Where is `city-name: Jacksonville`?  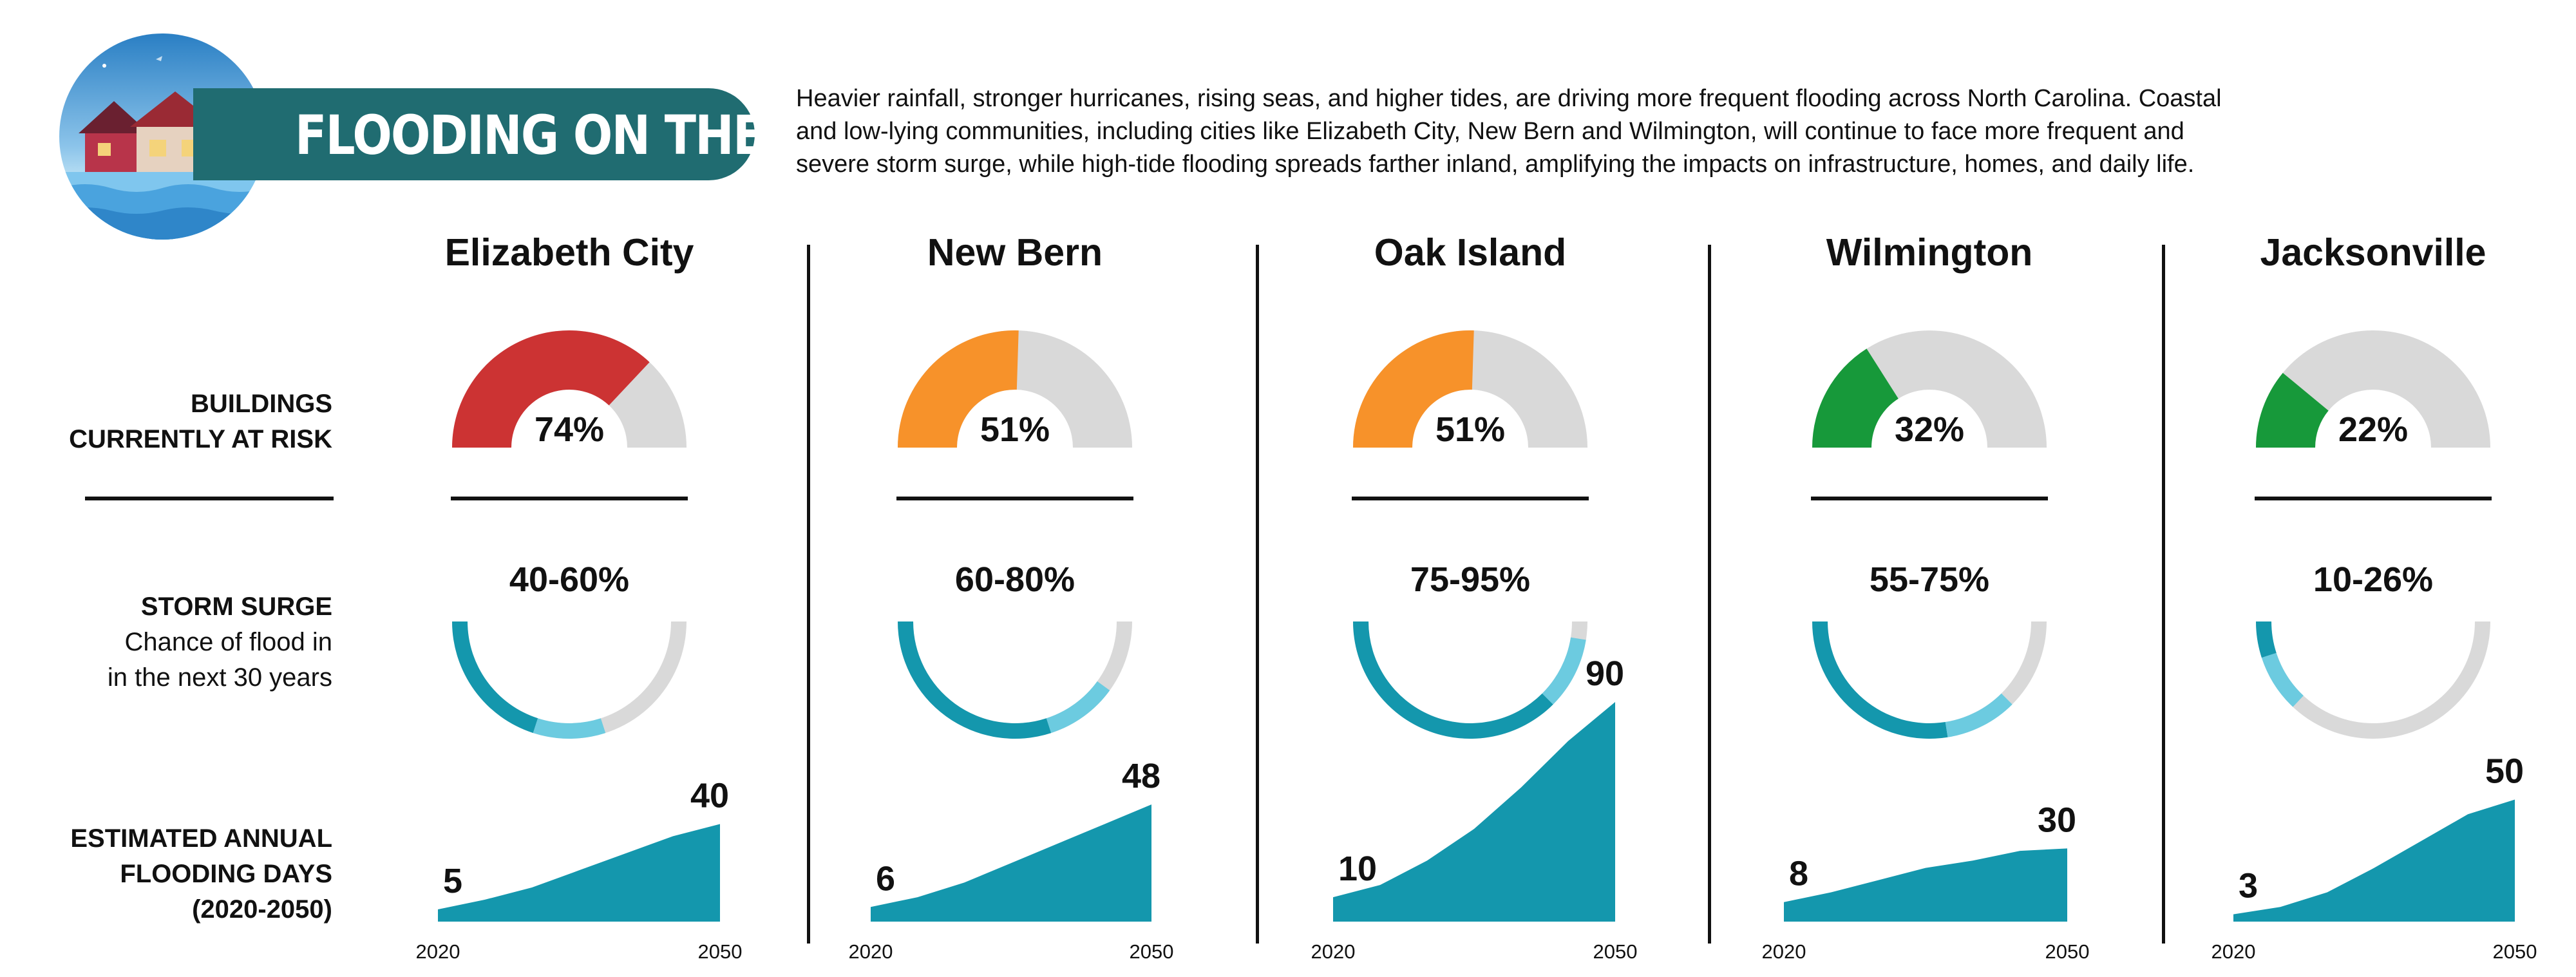
city-name: Jacksonville is located at coordinates (2373, 252).